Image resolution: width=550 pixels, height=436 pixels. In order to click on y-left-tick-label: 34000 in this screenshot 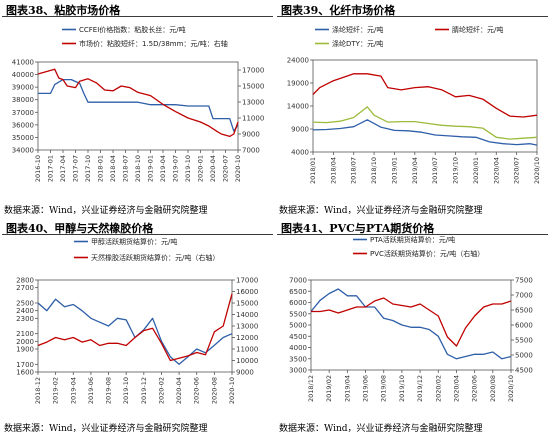, I will do `click(23, 151)`.